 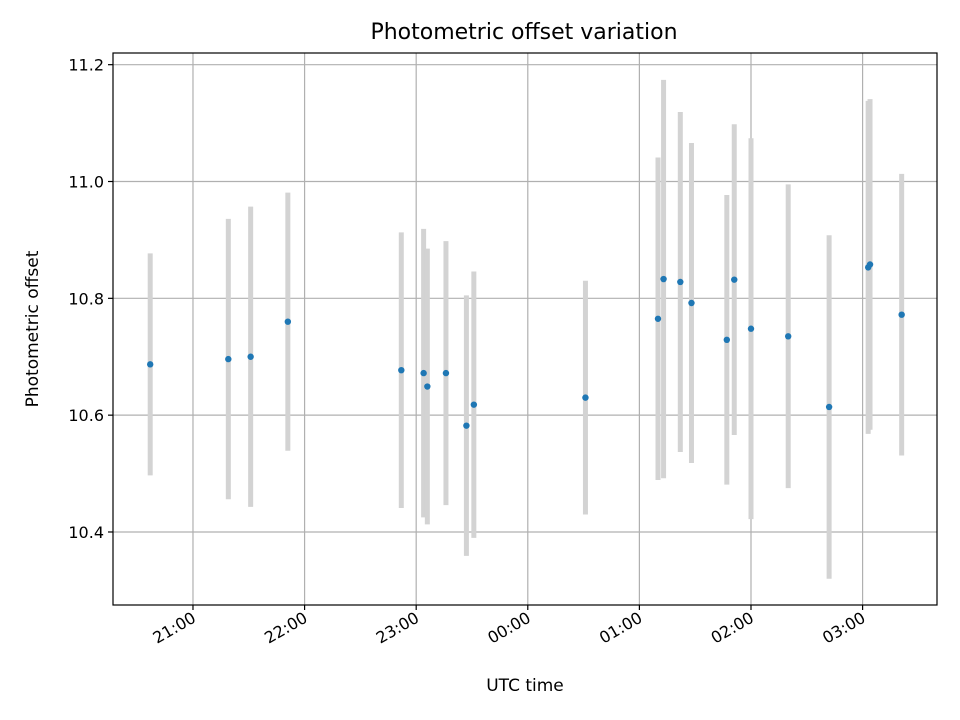 I want to click on x-axis-label: UTC time, so click(x=525, y=686).